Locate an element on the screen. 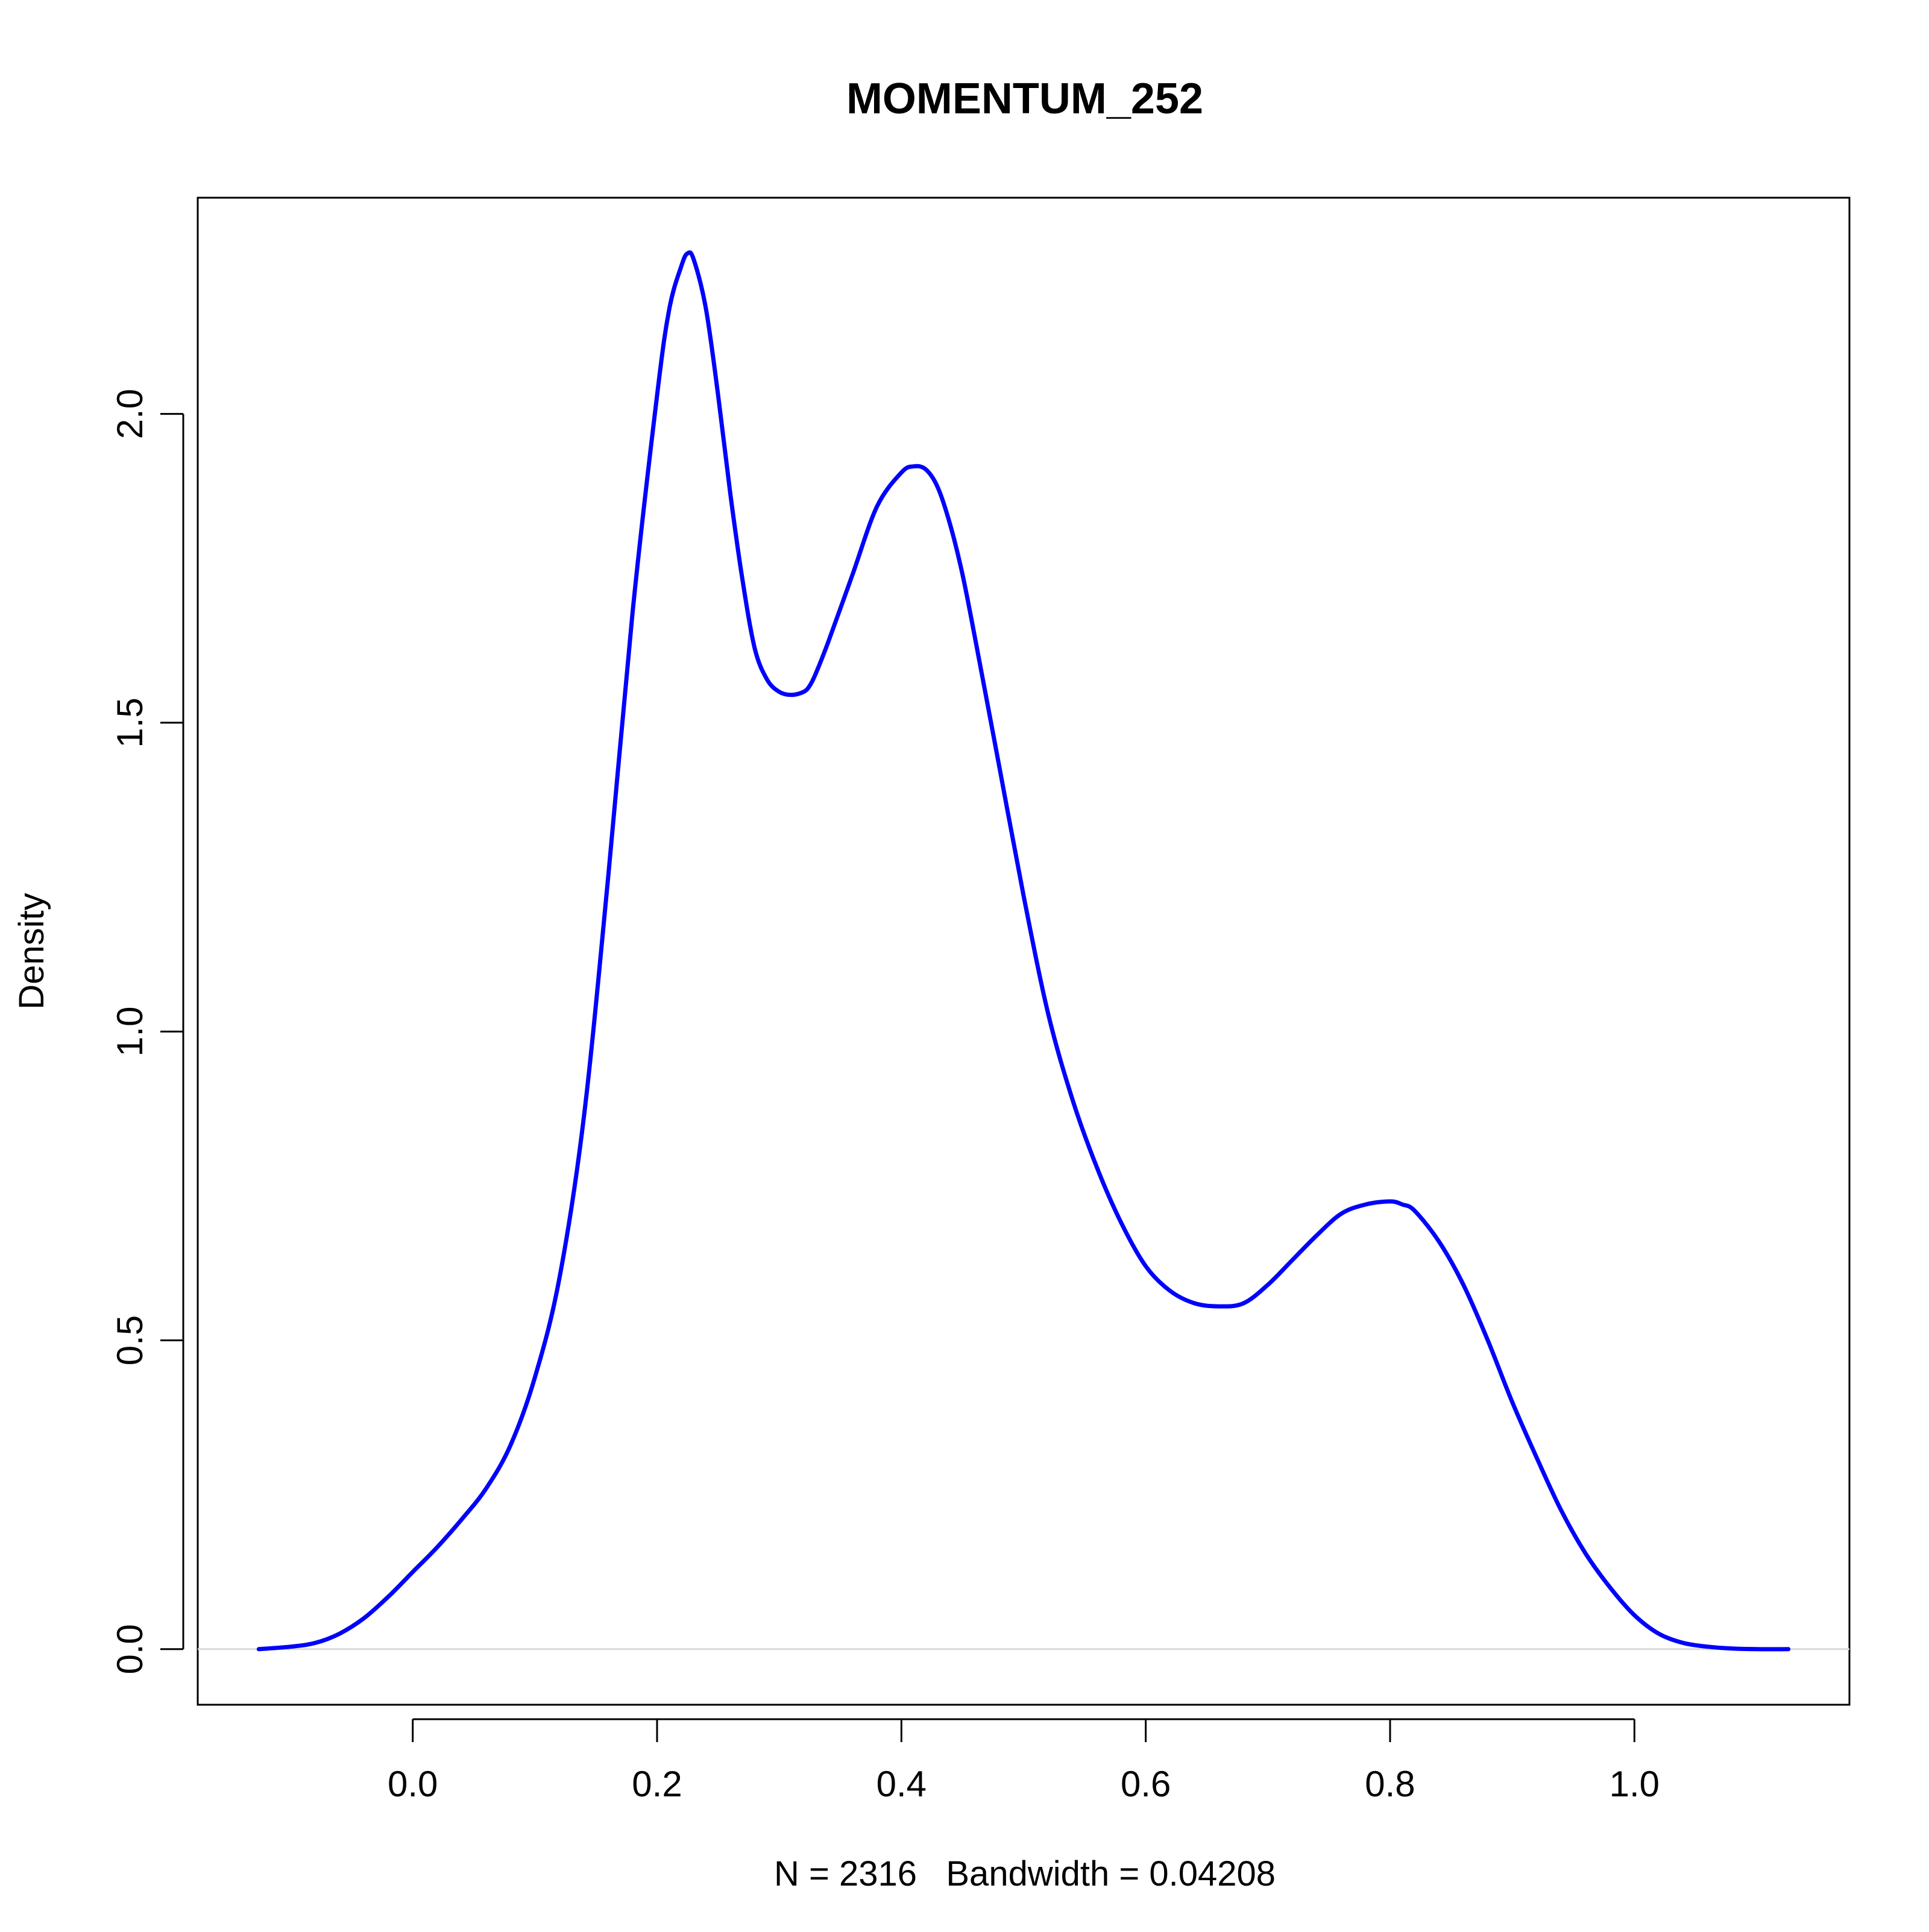 This screenshot has height=1932, width=1929. y-tick-label: 0.0 is located at coordinates (130, 1649).